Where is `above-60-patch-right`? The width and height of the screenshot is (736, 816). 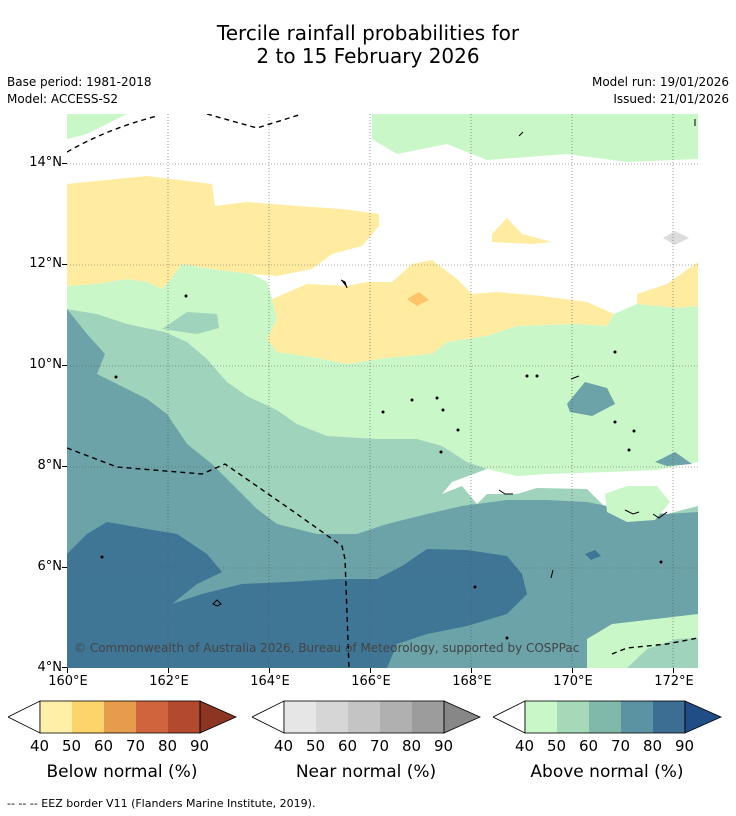 above-60-patch-right is located at coordinates (591, 399).